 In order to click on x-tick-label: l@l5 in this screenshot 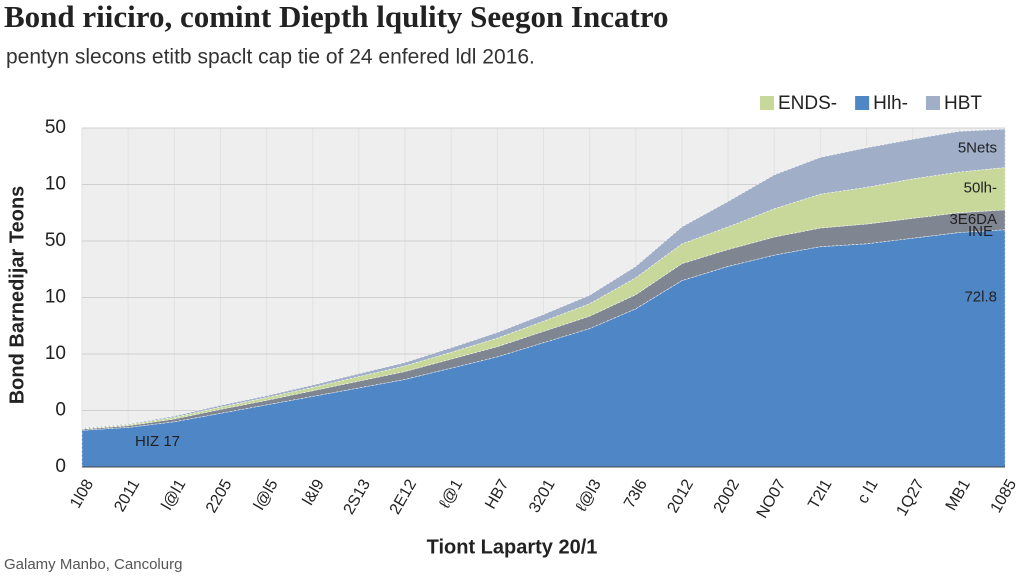, I will do `click(266, 495)`.